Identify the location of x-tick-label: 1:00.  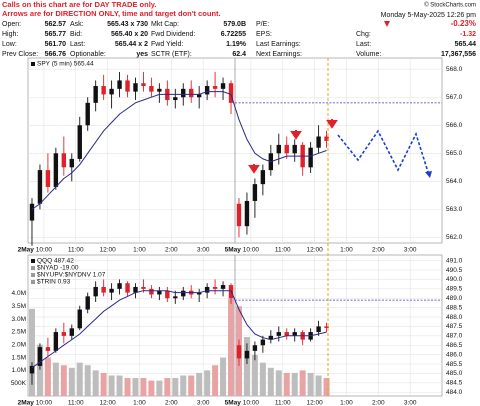
(346, 403).